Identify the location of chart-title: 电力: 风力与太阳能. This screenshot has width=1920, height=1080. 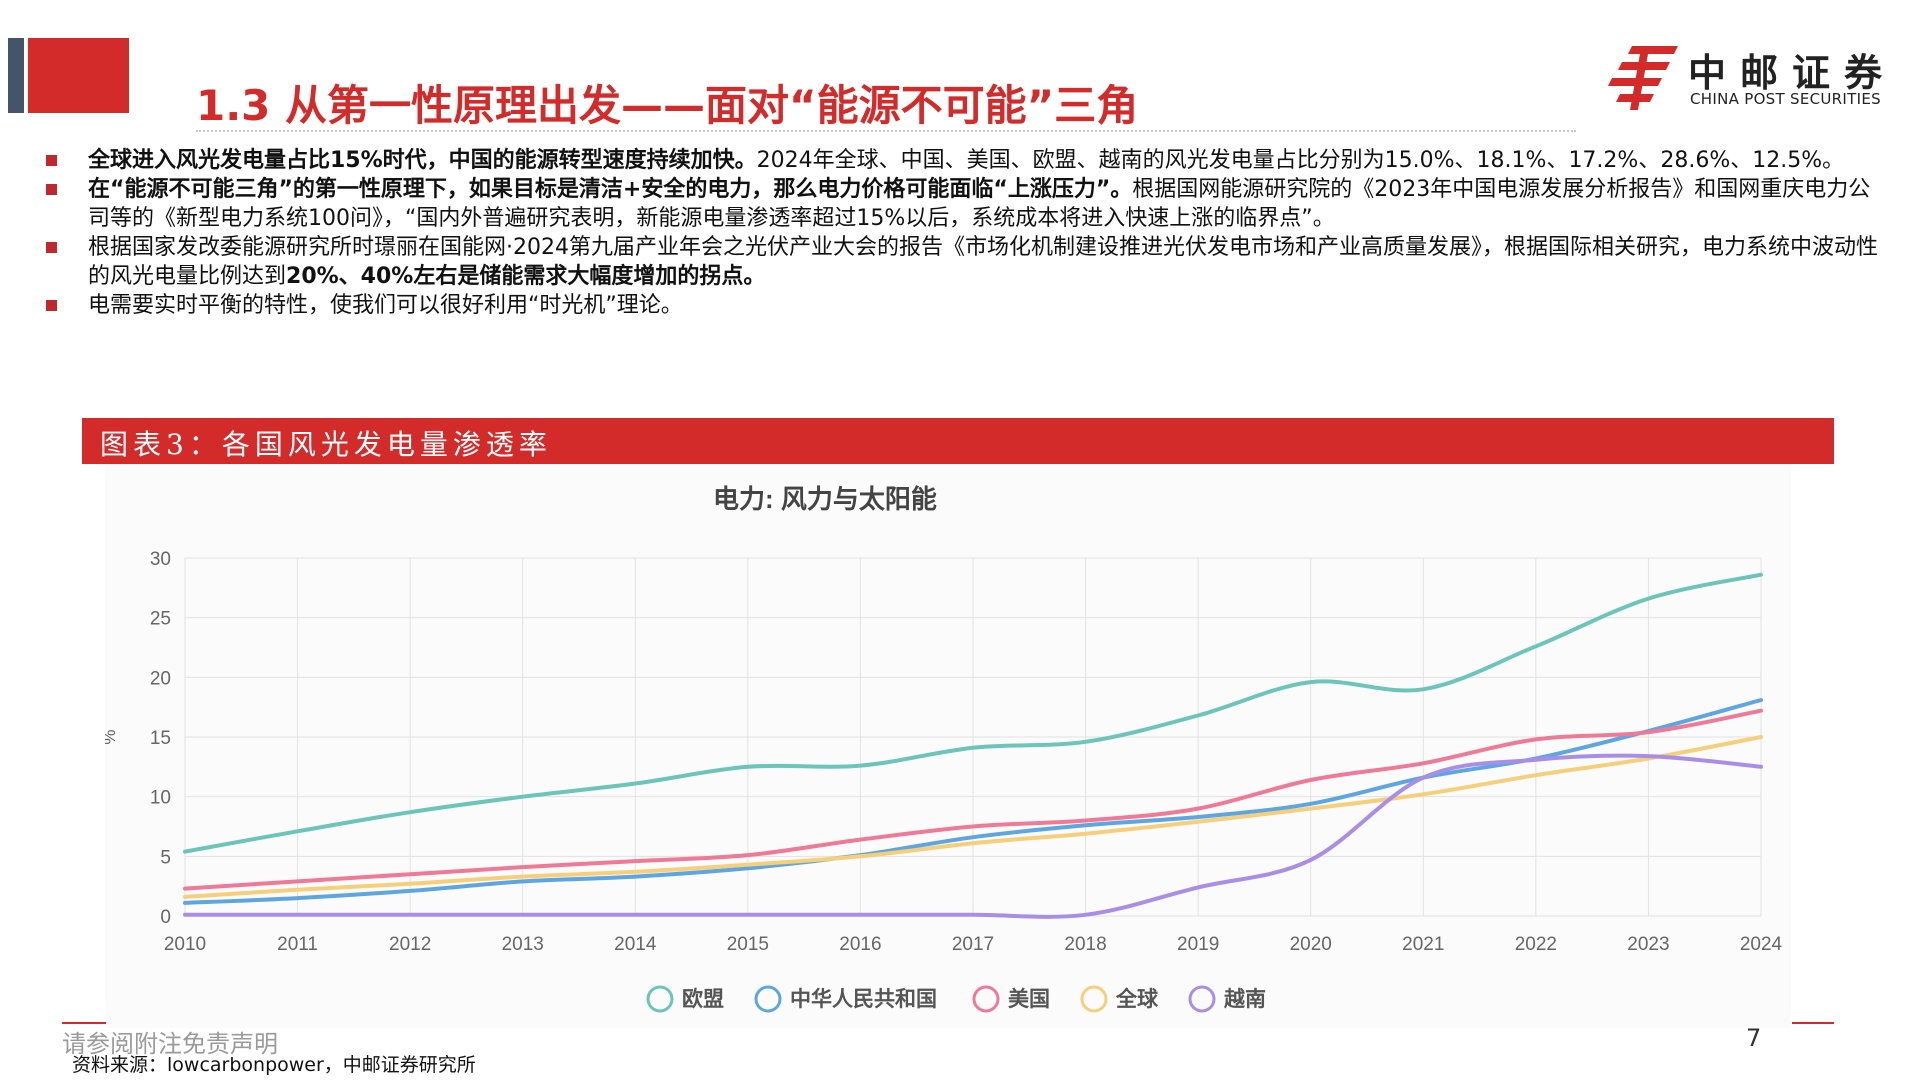
(825, 499).